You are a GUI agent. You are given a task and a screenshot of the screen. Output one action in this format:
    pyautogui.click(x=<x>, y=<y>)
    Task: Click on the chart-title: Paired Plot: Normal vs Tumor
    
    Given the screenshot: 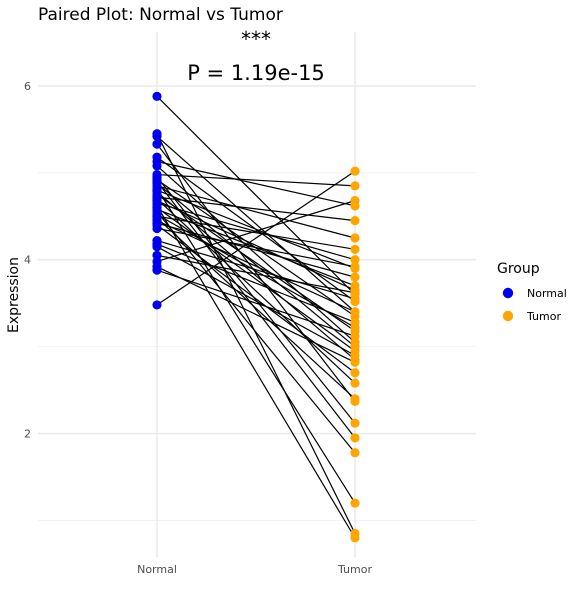 What is the action you would take?
    pyautogui.click(x=160, y=15)
    